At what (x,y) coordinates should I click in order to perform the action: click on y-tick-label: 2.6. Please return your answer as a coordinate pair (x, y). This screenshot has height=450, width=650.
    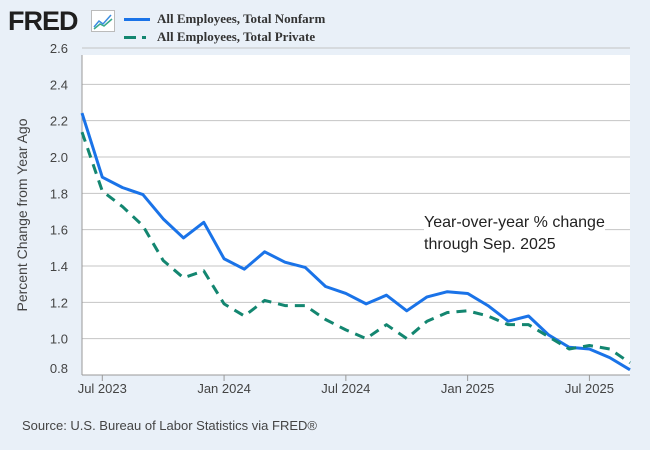
    Looking at the image, I should click on (59, 48).